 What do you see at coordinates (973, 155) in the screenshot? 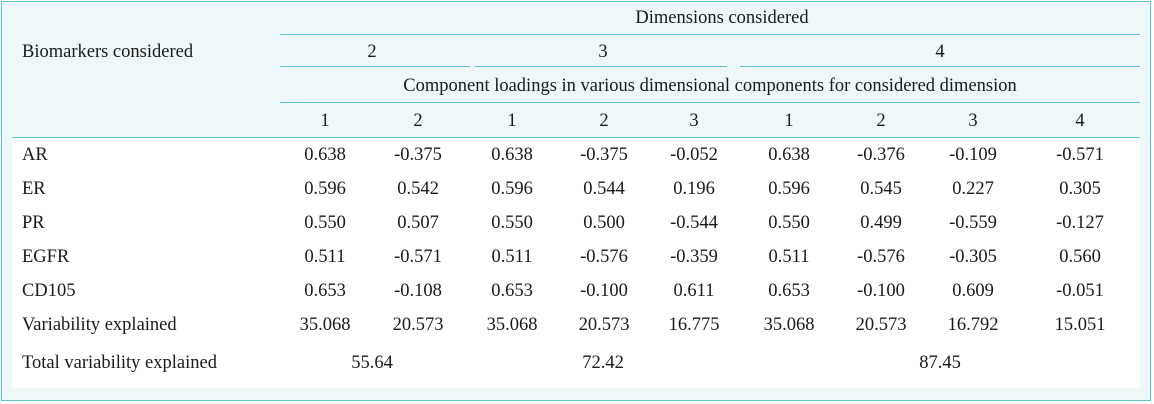
I see `table-cell: -0.109` at bounding box center [973, 155].